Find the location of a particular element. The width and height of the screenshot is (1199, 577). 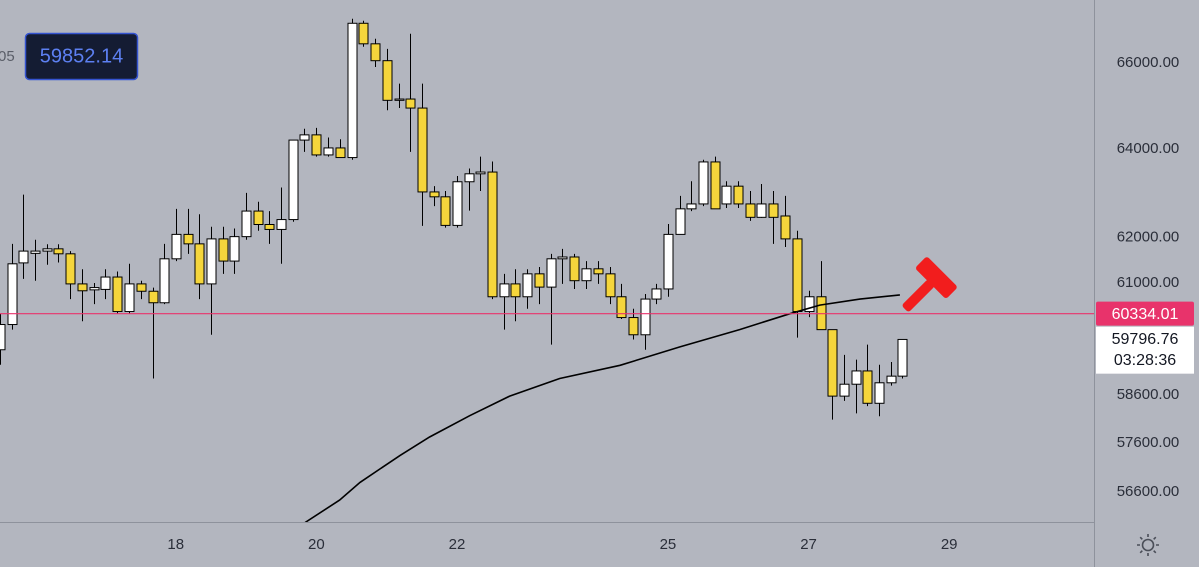

clipped-legend-text: 05 is located at coordinates (7, 56).